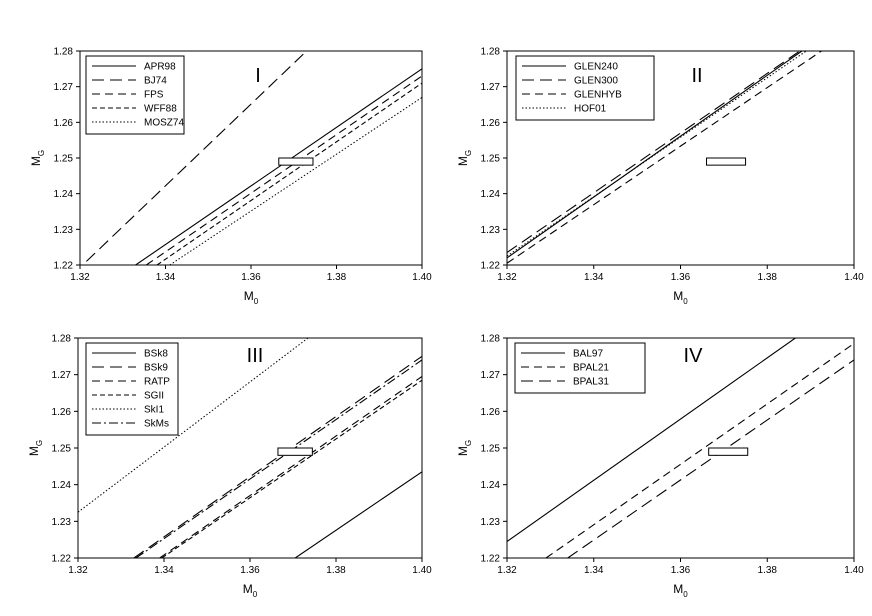 The width and height of the screenshot is (872, 616). Describe the element at coordinates (694, 356) in the screenshot. I see `panel-label: IV` at that location.